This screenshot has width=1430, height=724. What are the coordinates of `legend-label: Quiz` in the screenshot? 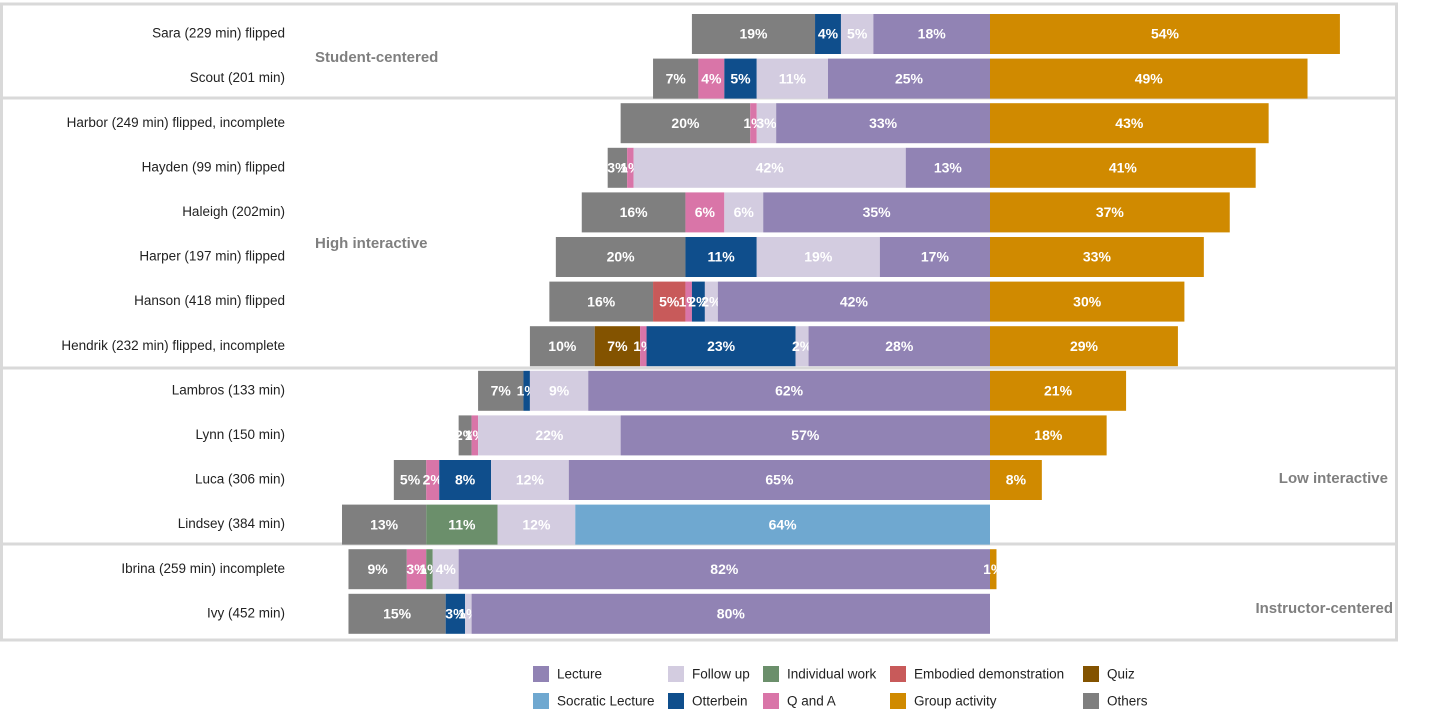 It's located at (1121, 674).